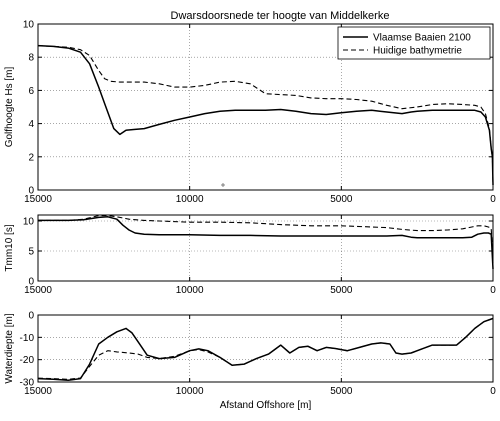 Image resolution: width=500 pixels, height=421 pixels. Describe the element at coordinates (417, 51) in the screenshot. I see `legend-entry: Huidige bathymetrie` at that location.